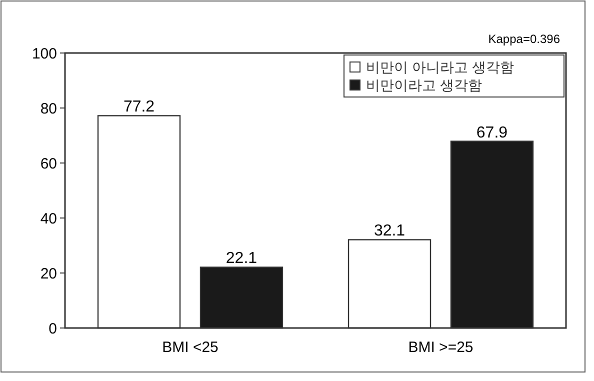 This screenshot has width=594, height=381. I want to click on x-tick-label: BMI <25, so click(190, 347).